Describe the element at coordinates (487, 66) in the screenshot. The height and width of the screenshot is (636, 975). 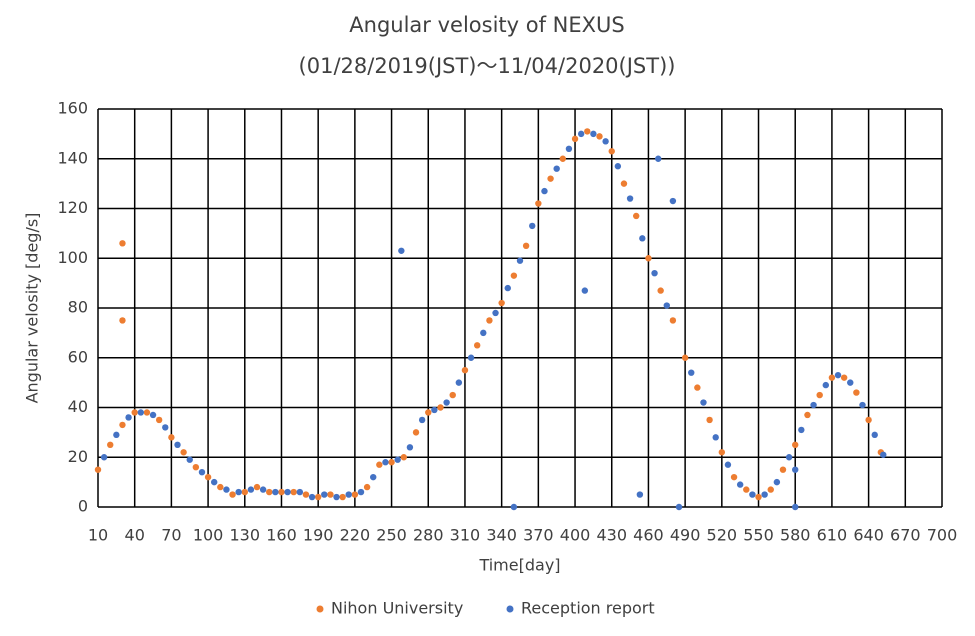
I see `chart-subtitle: (01/28/2019(JST)～11/04/2020(JST))` at that location.